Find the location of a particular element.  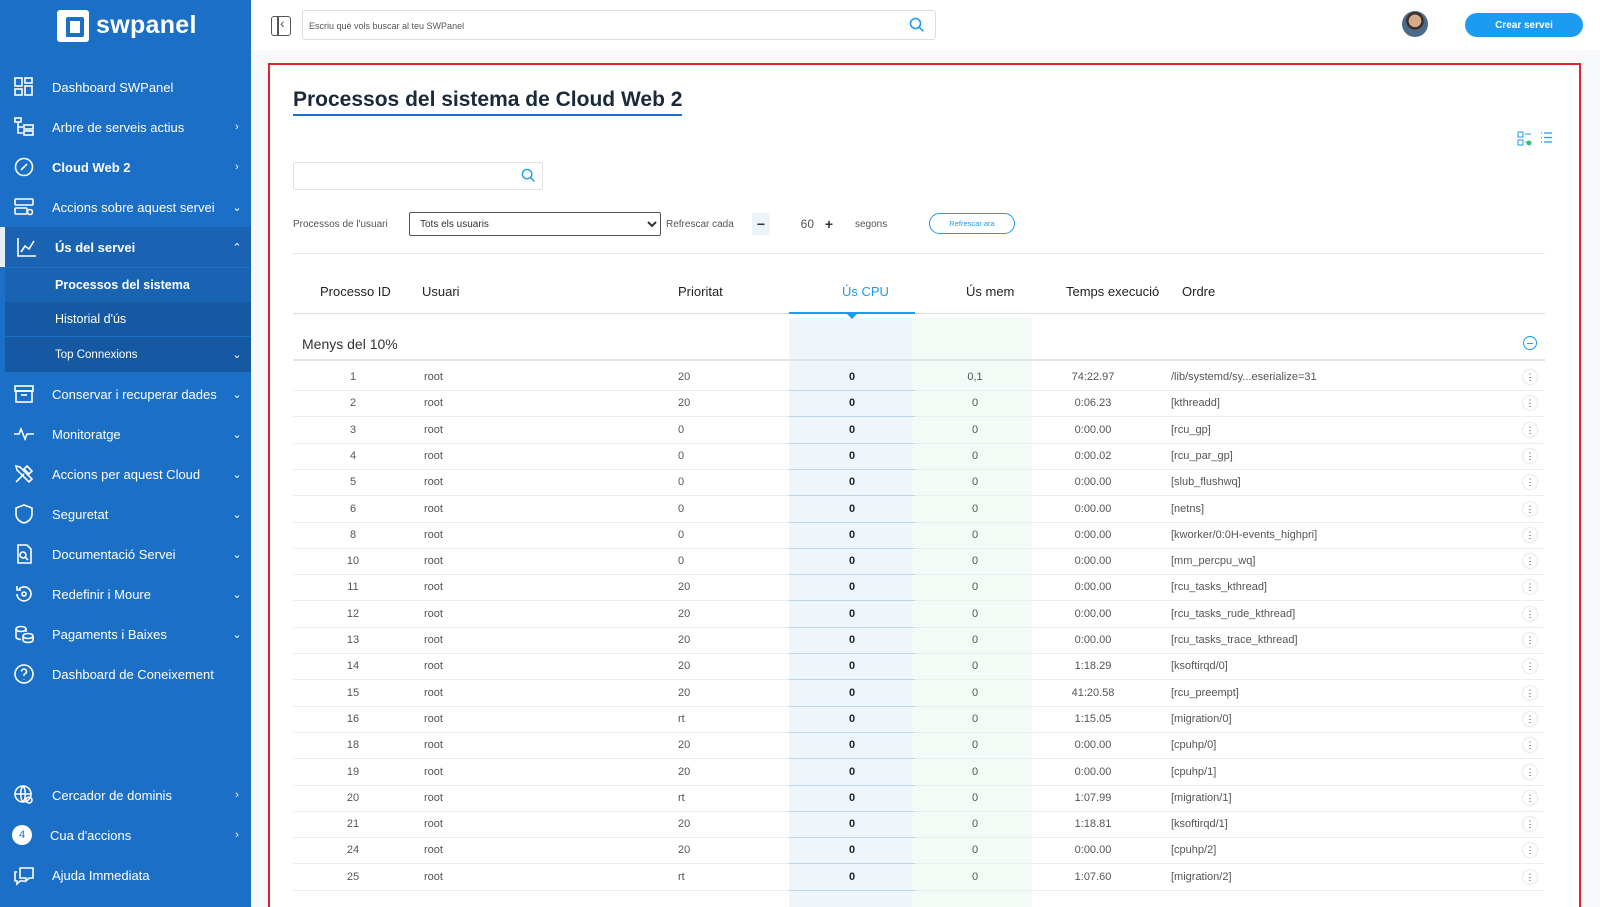

collapse-group-icon is located at coordinates (1530, 343).